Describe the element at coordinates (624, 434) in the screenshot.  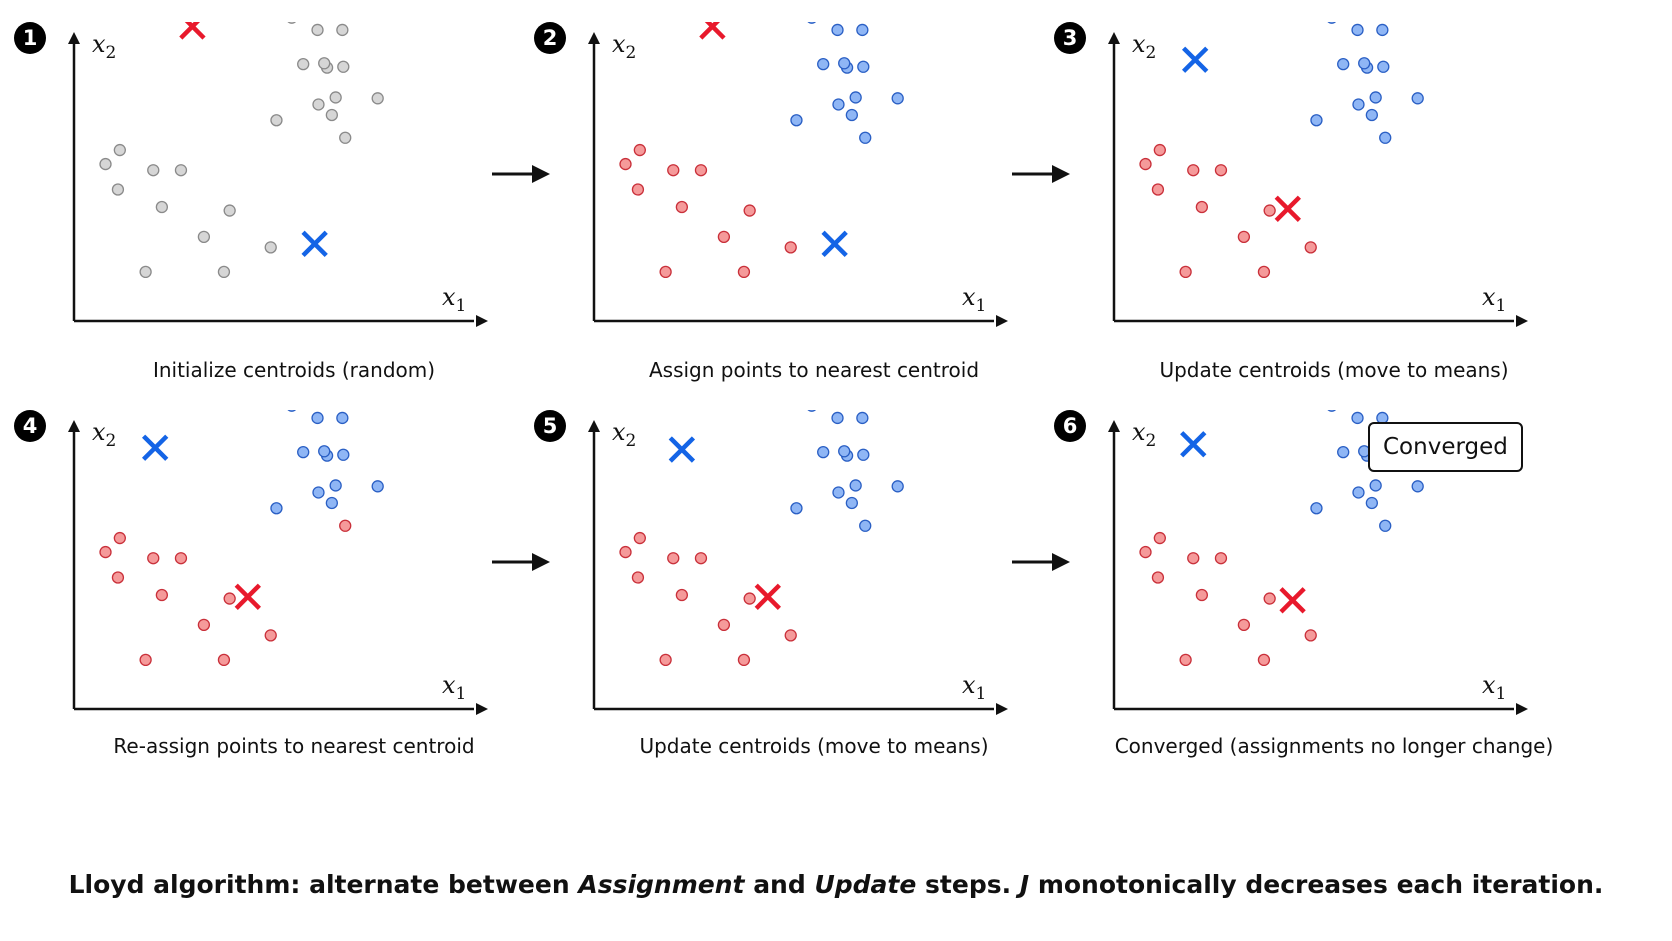
I see `y-axis-label: x2` at that location.